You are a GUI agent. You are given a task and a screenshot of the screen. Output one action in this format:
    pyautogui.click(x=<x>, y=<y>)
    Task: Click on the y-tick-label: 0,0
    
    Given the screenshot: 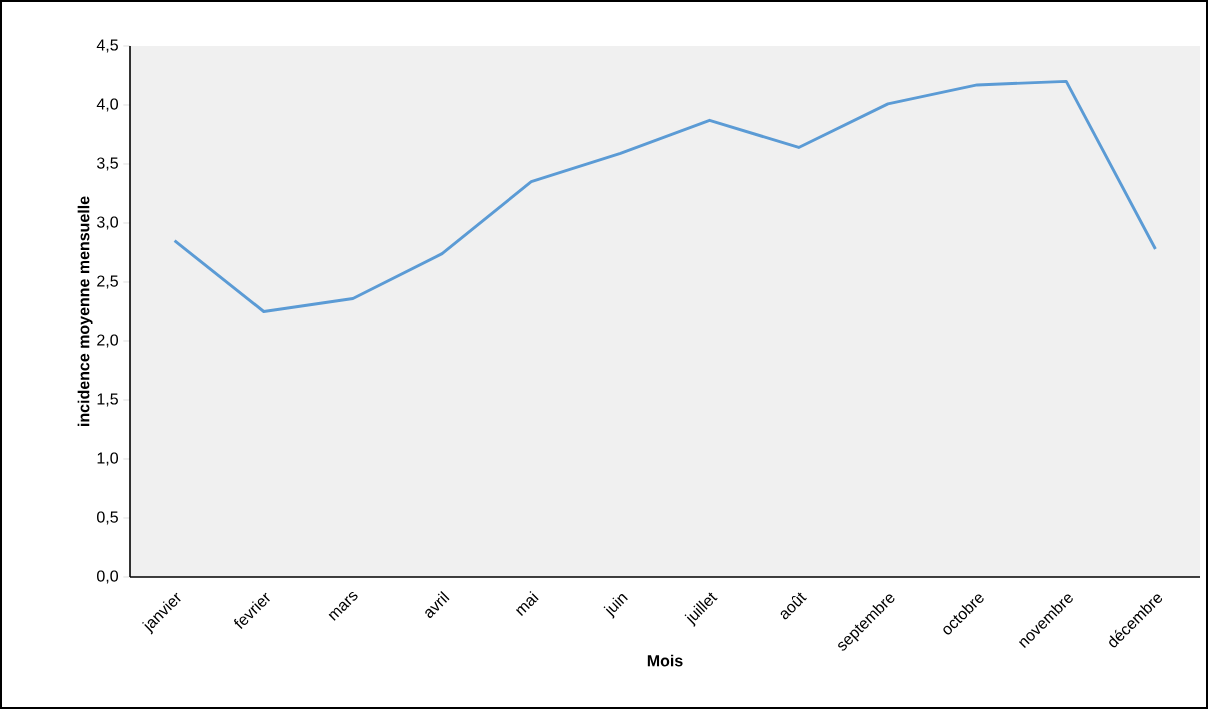 What is the action you would take?
    pyautogui.click(x=108, y=577)
    